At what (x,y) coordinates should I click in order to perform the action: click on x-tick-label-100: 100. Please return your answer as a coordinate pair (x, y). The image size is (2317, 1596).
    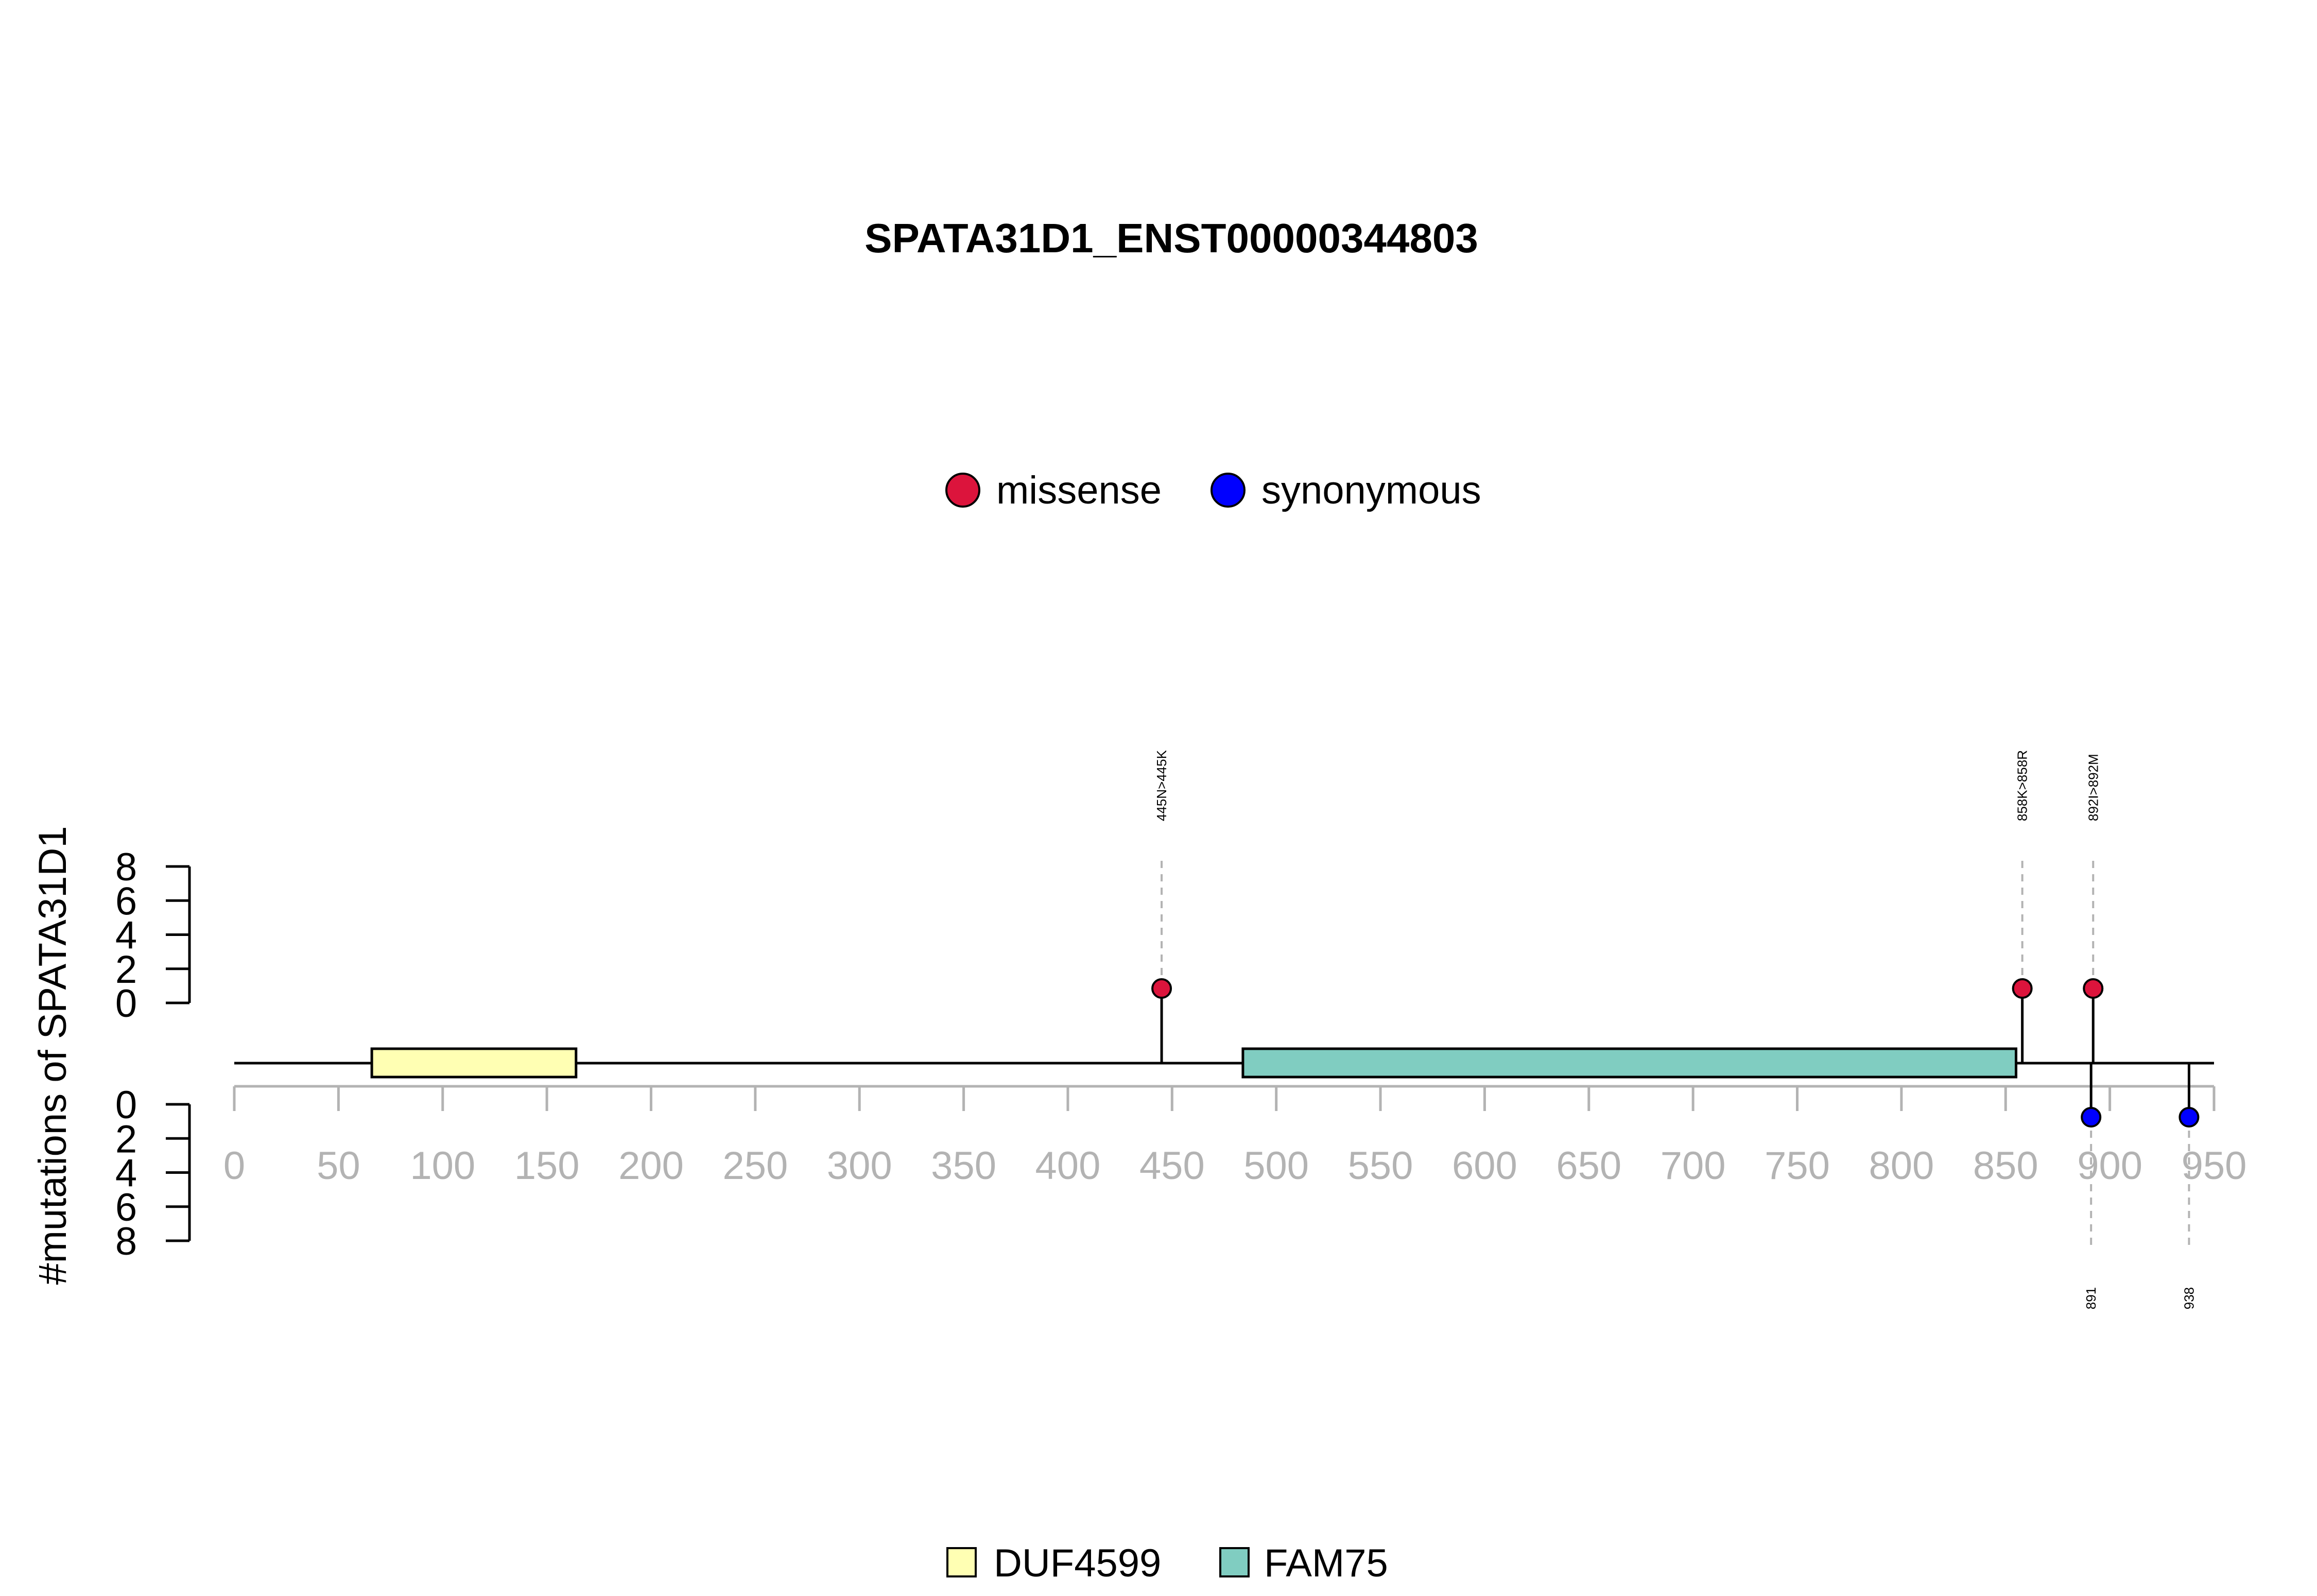
    Looking at the image, I should click on (442, 1166).